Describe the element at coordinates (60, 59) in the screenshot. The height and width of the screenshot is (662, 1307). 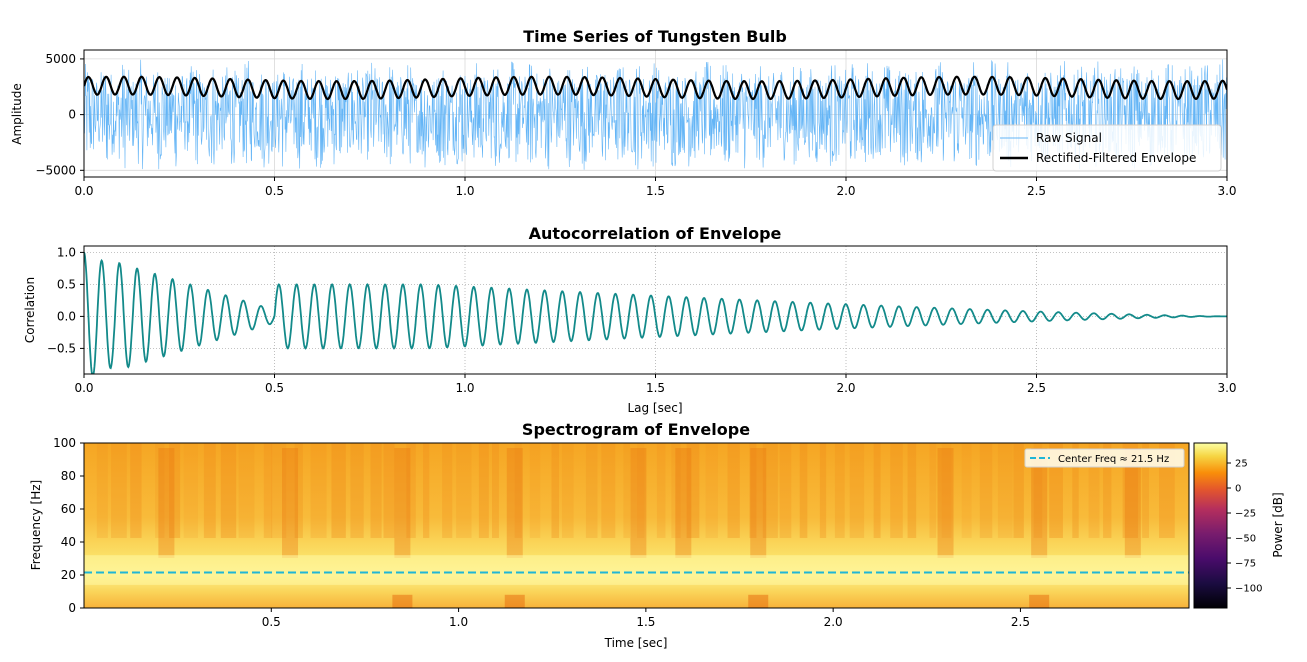
I see `y-tick-label: 5000` at that location.